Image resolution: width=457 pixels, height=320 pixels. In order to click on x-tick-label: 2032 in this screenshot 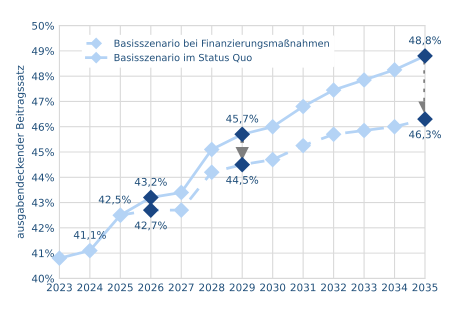, I will do `click(333, 287)`.